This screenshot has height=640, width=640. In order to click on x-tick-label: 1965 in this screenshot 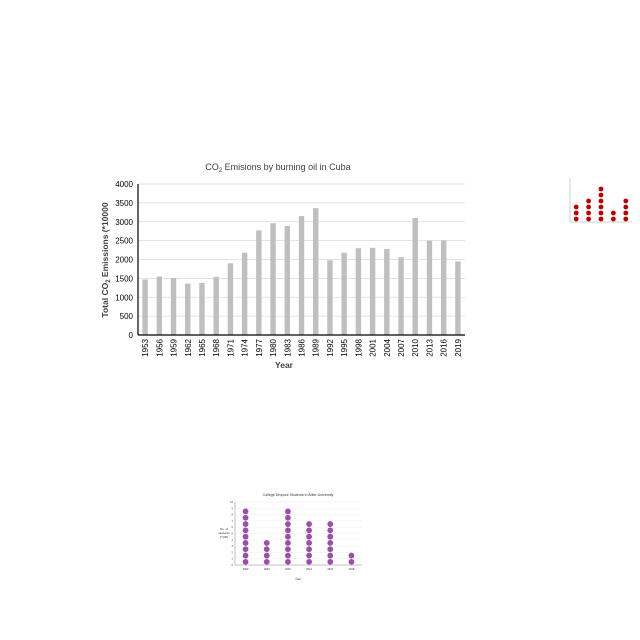, I will do `click(202, 347)`.